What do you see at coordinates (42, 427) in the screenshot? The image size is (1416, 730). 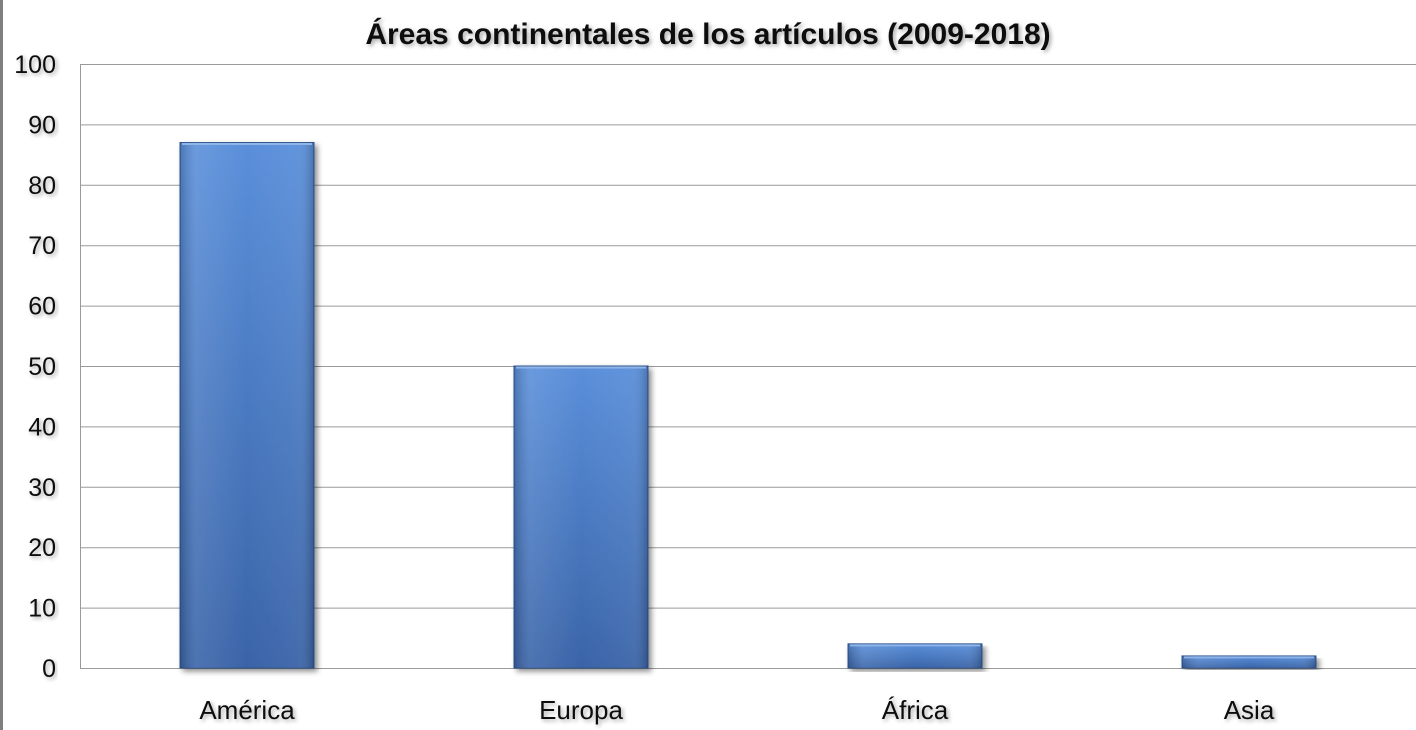 I see `y-tick-label-40: 40` at bounding box center [42, 427].